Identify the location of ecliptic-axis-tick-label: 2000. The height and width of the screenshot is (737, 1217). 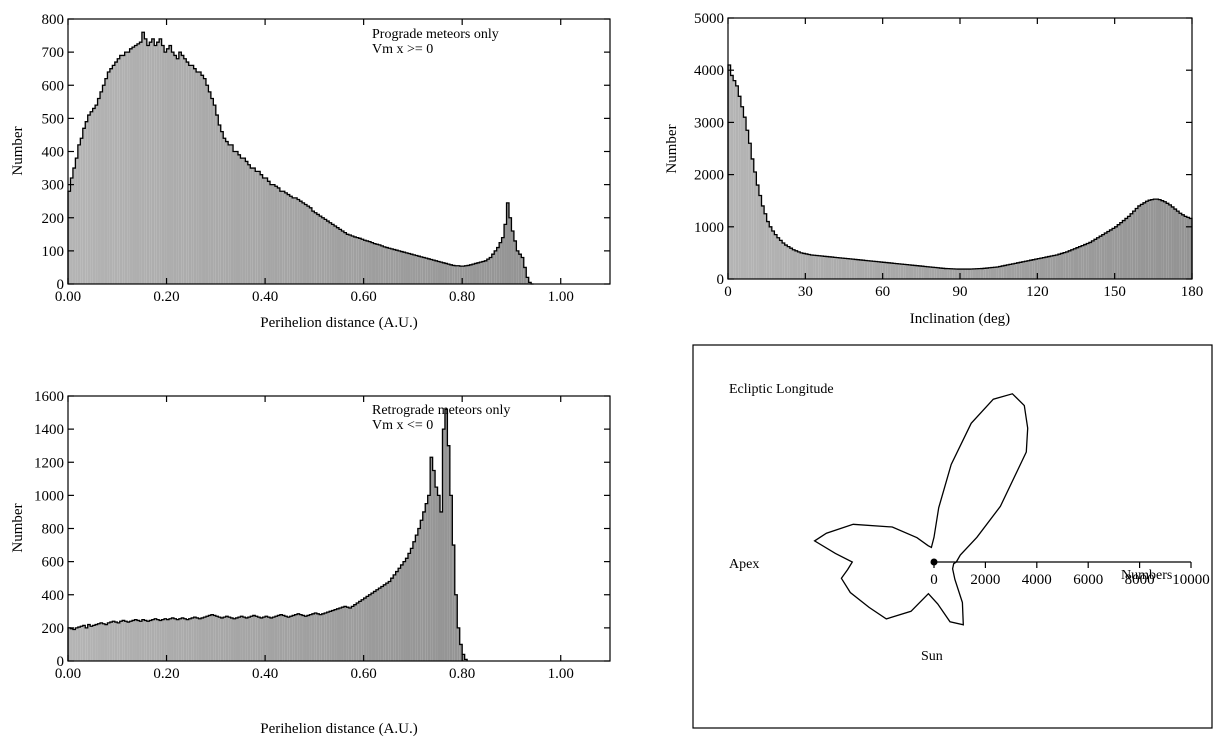
(985, 580).